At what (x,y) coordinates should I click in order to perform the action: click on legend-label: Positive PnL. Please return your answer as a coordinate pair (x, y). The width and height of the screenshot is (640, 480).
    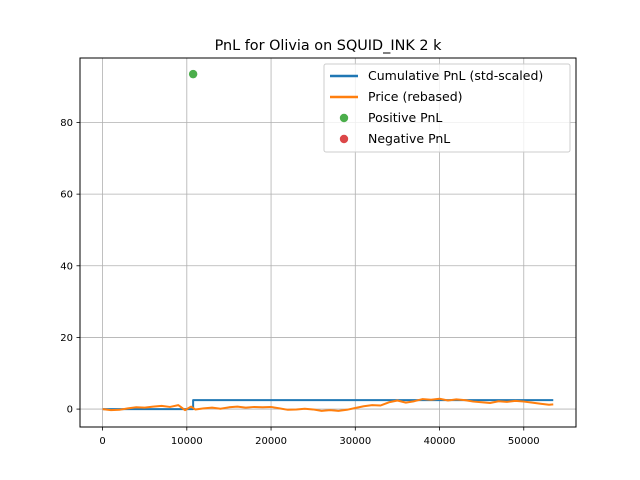
    Looking at the image, I should click on (405, 117).